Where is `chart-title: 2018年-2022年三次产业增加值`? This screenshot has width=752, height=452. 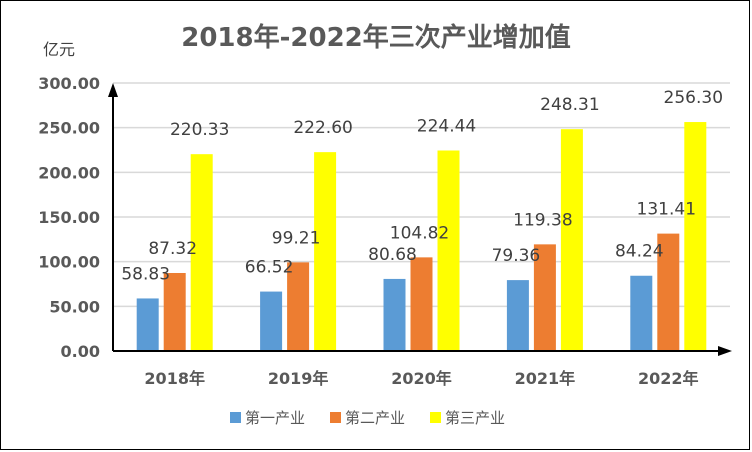
chart-title: 2018年-2022年三次产业增加值 is located at coordinates (376, 37).